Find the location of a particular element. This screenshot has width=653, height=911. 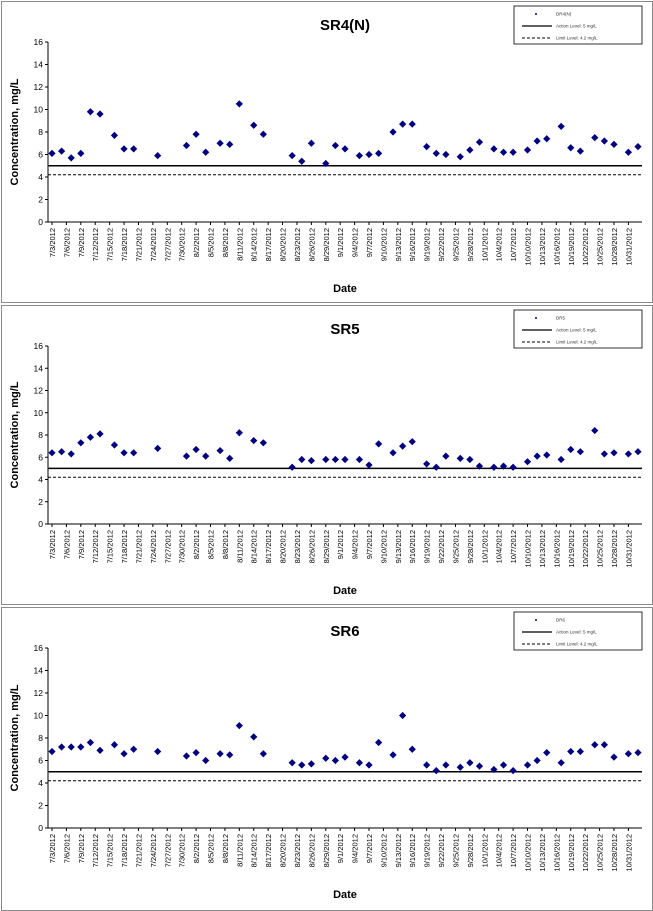

x-tick-label: 7/27/2012 is located at coordinates (167, 244).